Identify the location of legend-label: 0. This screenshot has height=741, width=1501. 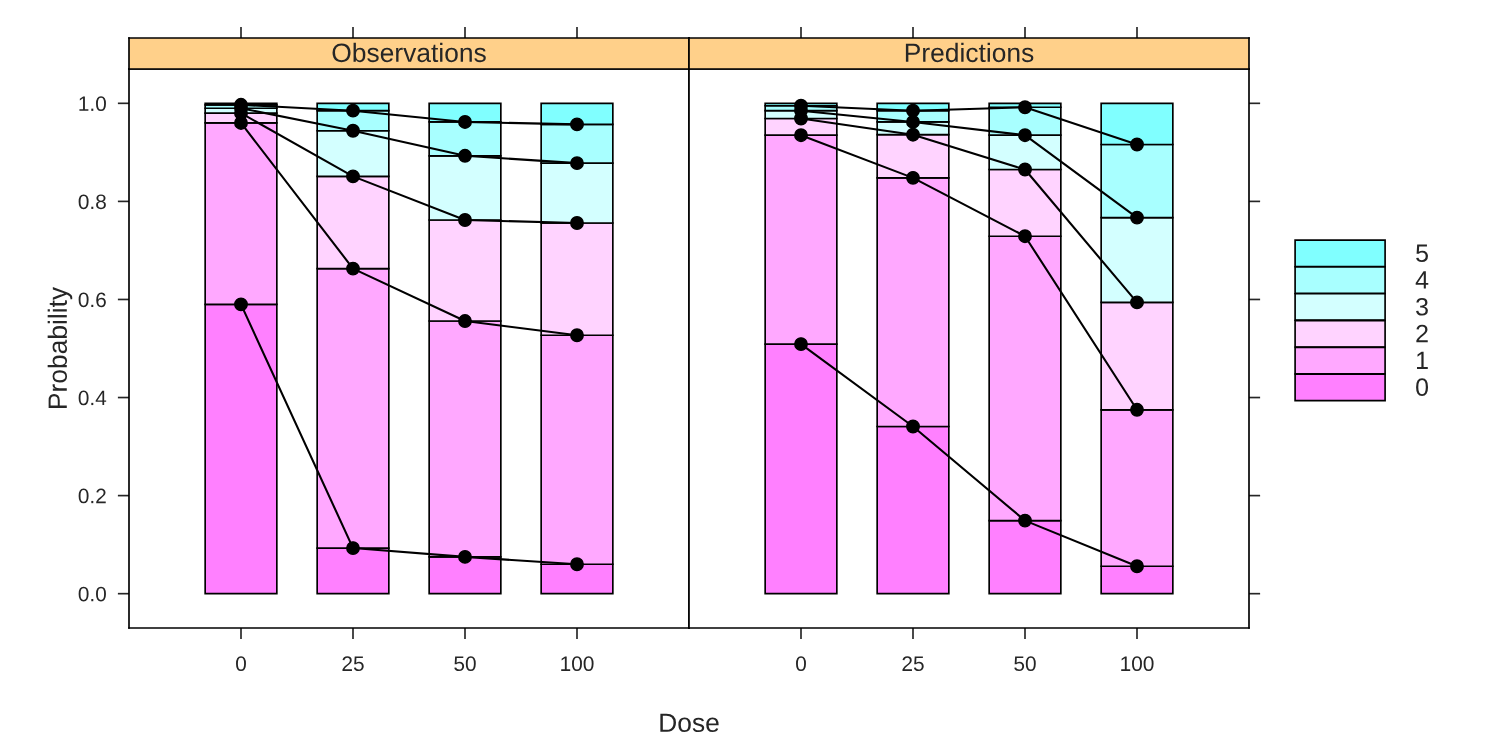
(1422, 387).